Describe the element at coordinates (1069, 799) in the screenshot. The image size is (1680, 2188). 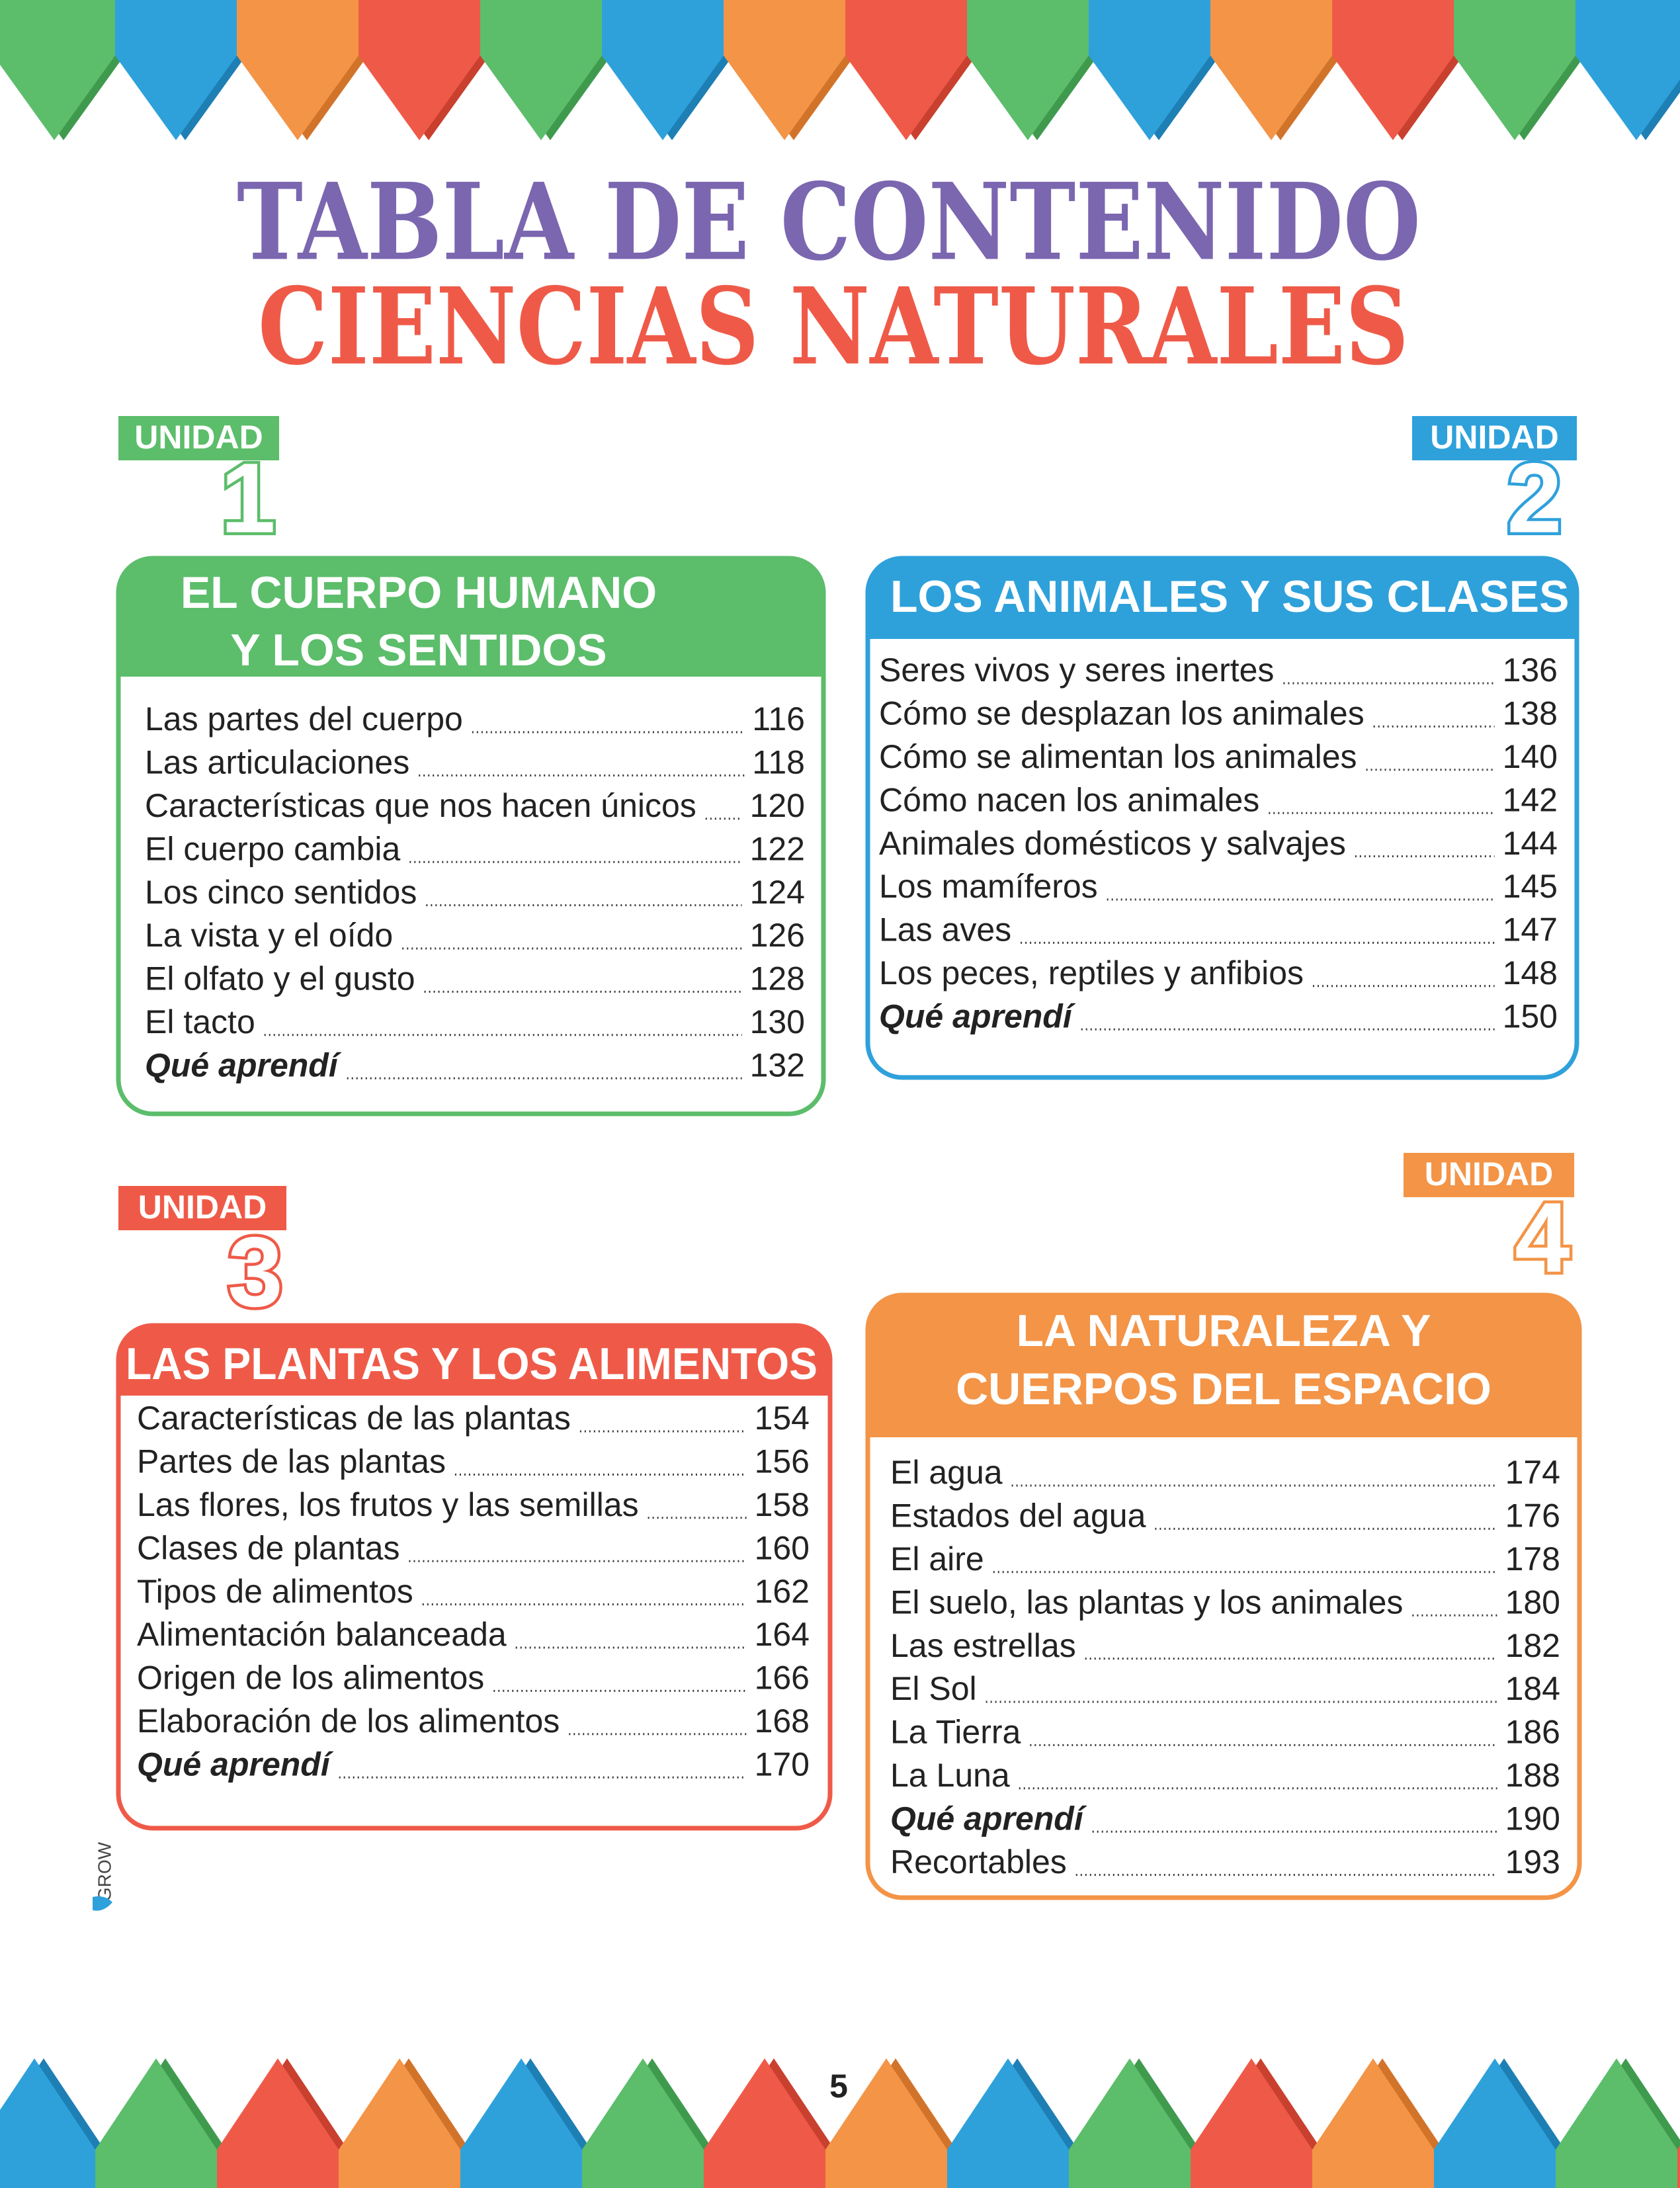
I see `entry-title: Cómo nacen los animales` at that location.